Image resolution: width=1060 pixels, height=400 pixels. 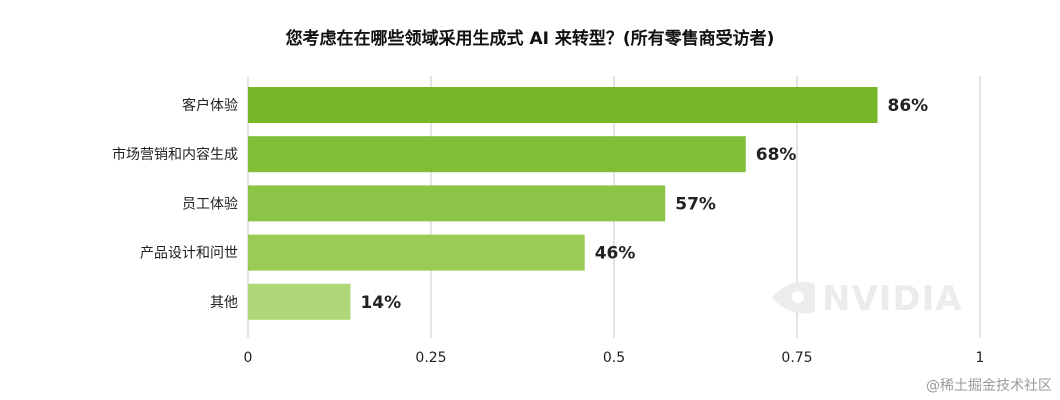 I want to click on category-label: 产品设计和问世, so click(x=189, y=254).